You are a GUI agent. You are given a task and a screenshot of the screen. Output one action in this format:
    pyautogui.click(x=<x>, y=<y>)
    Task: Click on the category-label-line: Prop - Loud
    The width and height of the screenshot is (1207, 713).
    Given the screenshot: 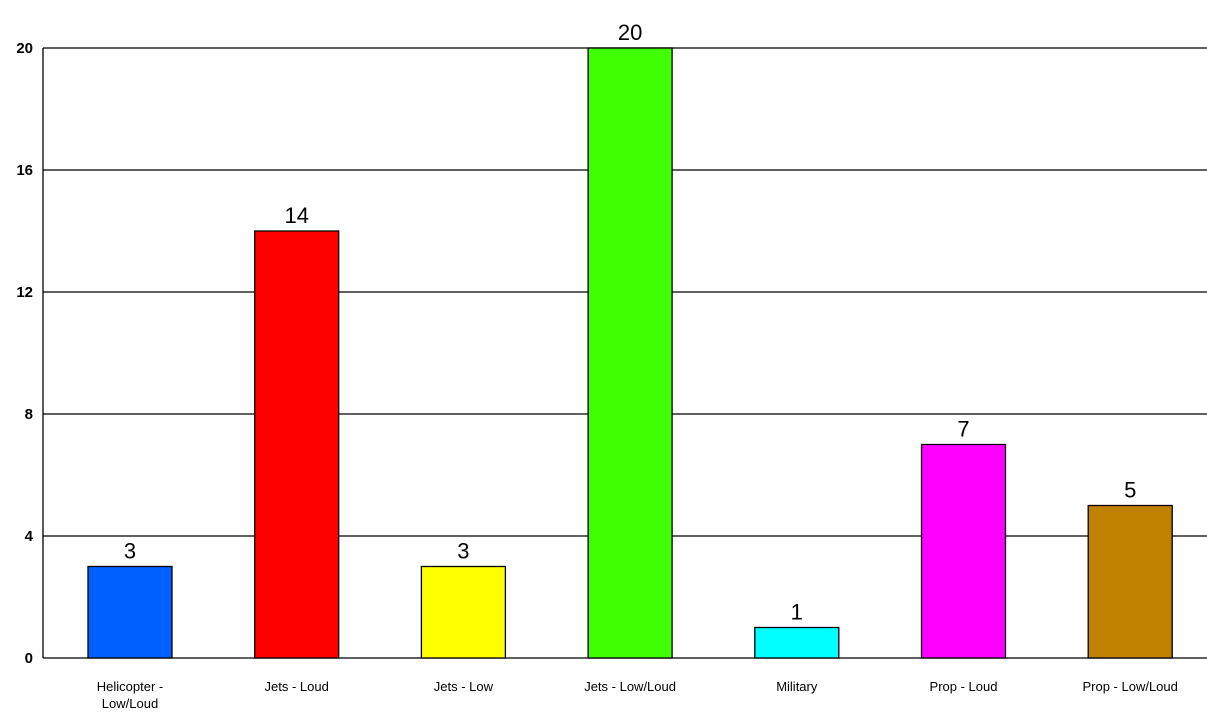 What is the action you would take?
    pyautogui.click(x=964, y=686)
    